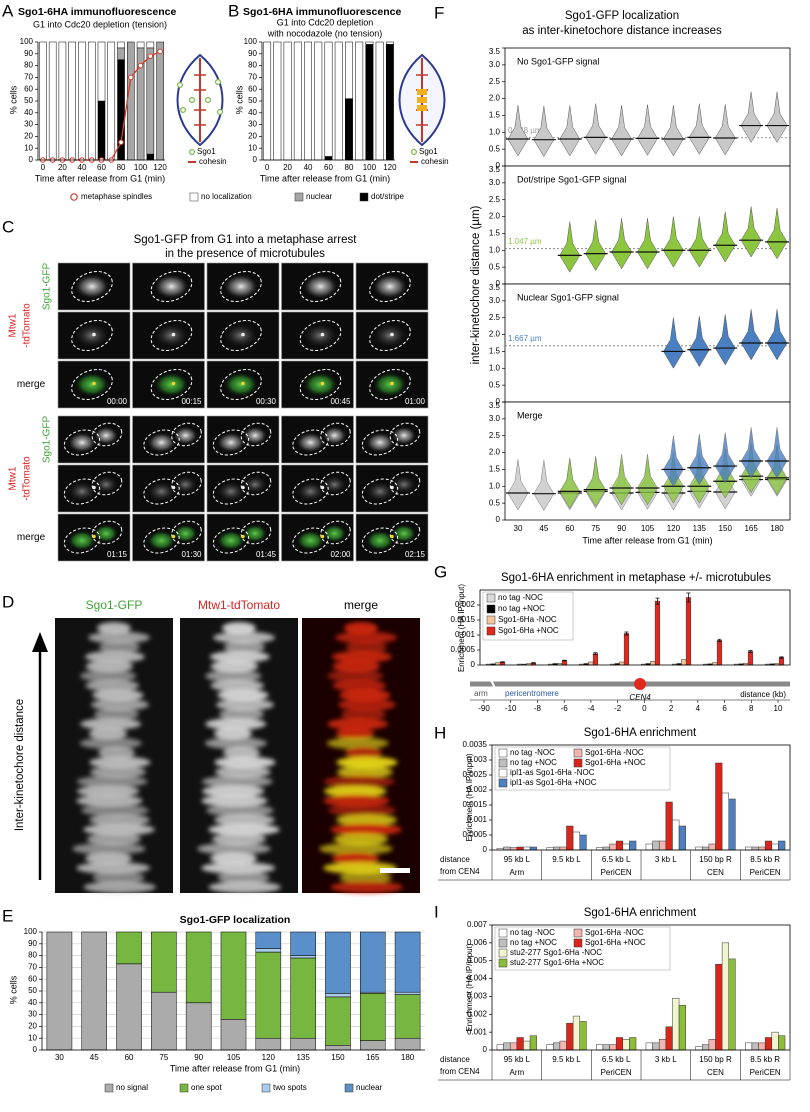 The width and height of the screenshot is (810, 1112). What do you see at coordinates (475, 804) in the screenshot?
I see `y-tick-label: 0.0015` at bounding box center [475, 804].